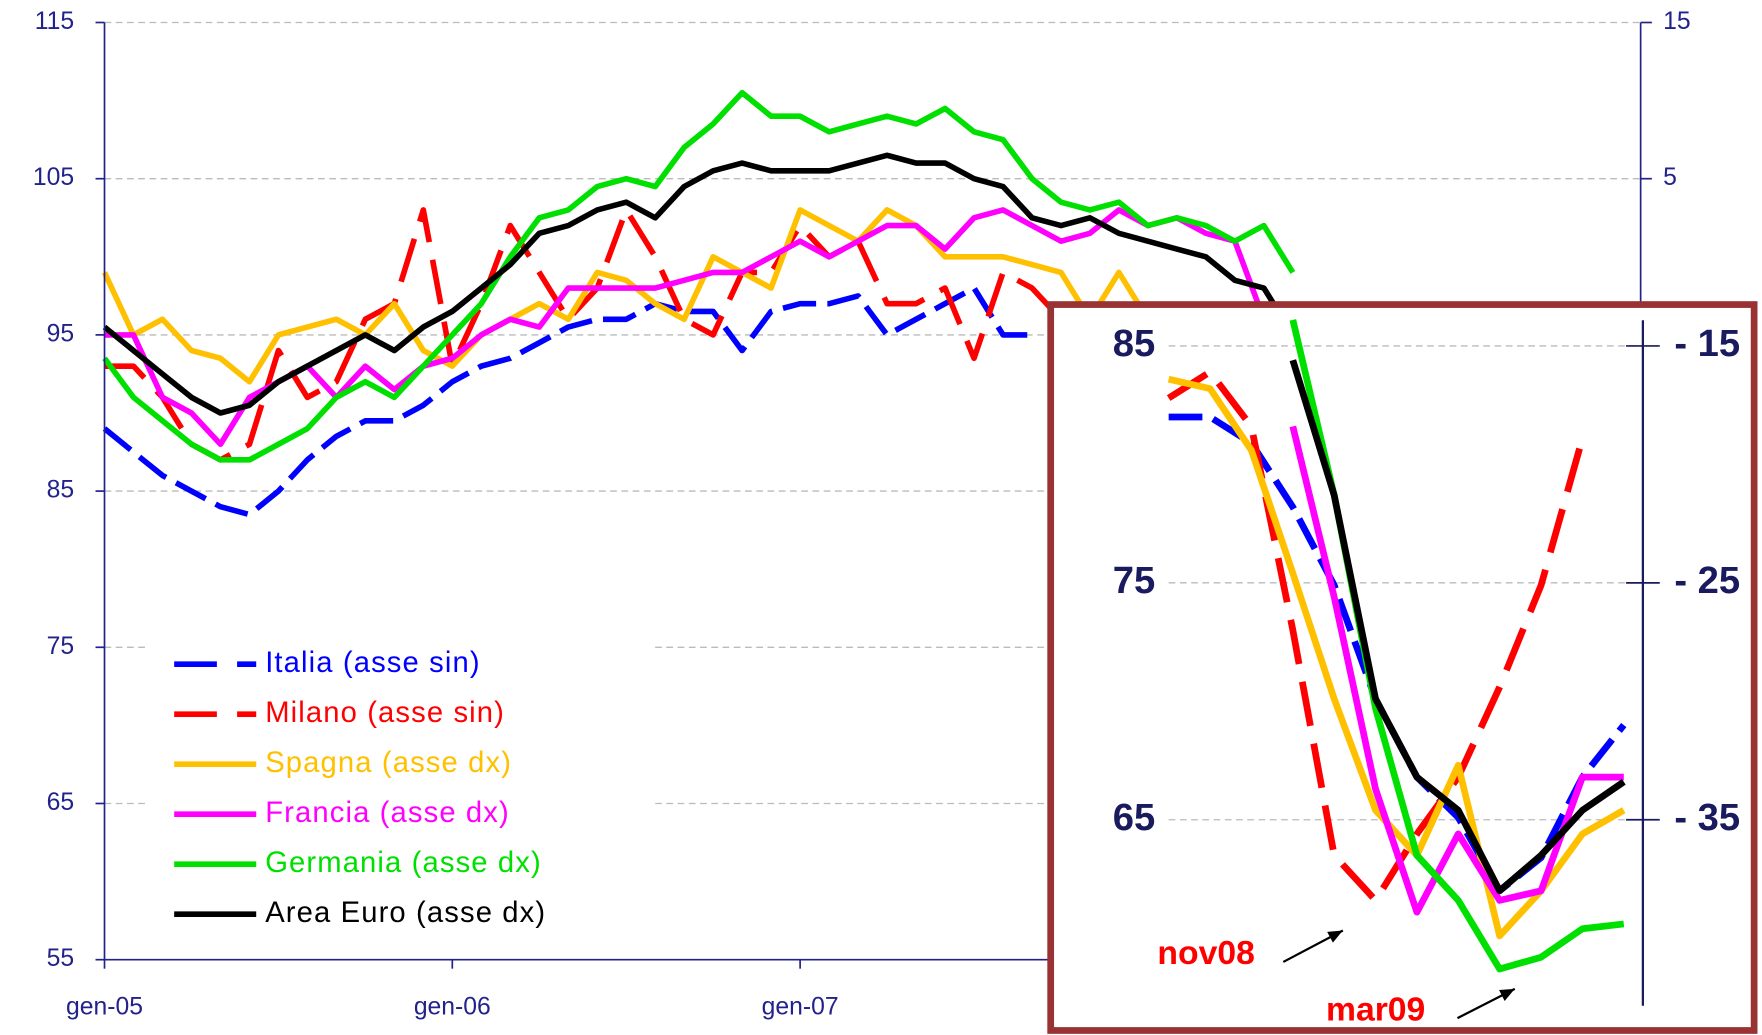 The height and width of the screenshot is (1035, 1762). What do you see at coordinates (60, 333) in the screenshot?
I see `y-tick-label: 95` at bounding box center [60, 333].